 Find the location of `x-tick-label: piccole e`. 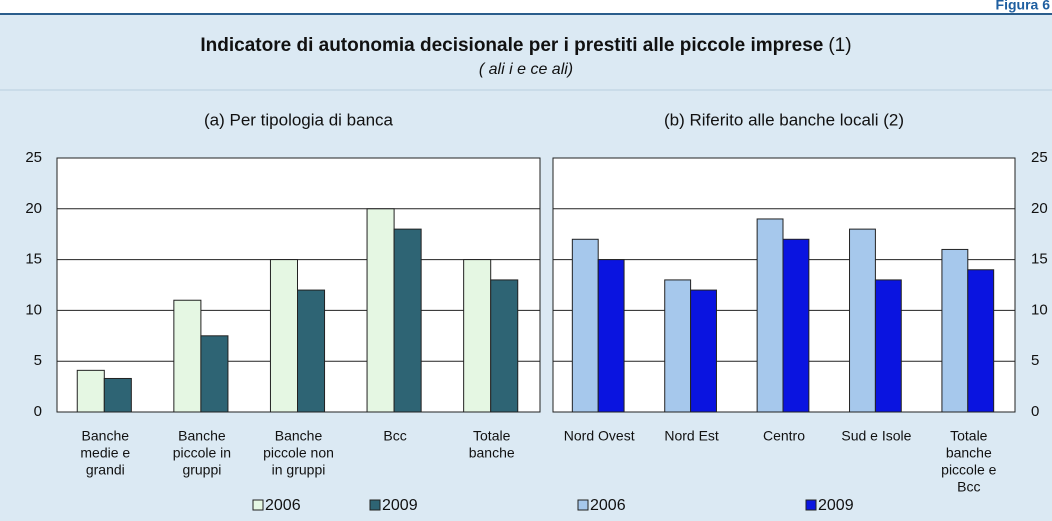

x-tick-label: piccole e is located at coordinates (968, 470).